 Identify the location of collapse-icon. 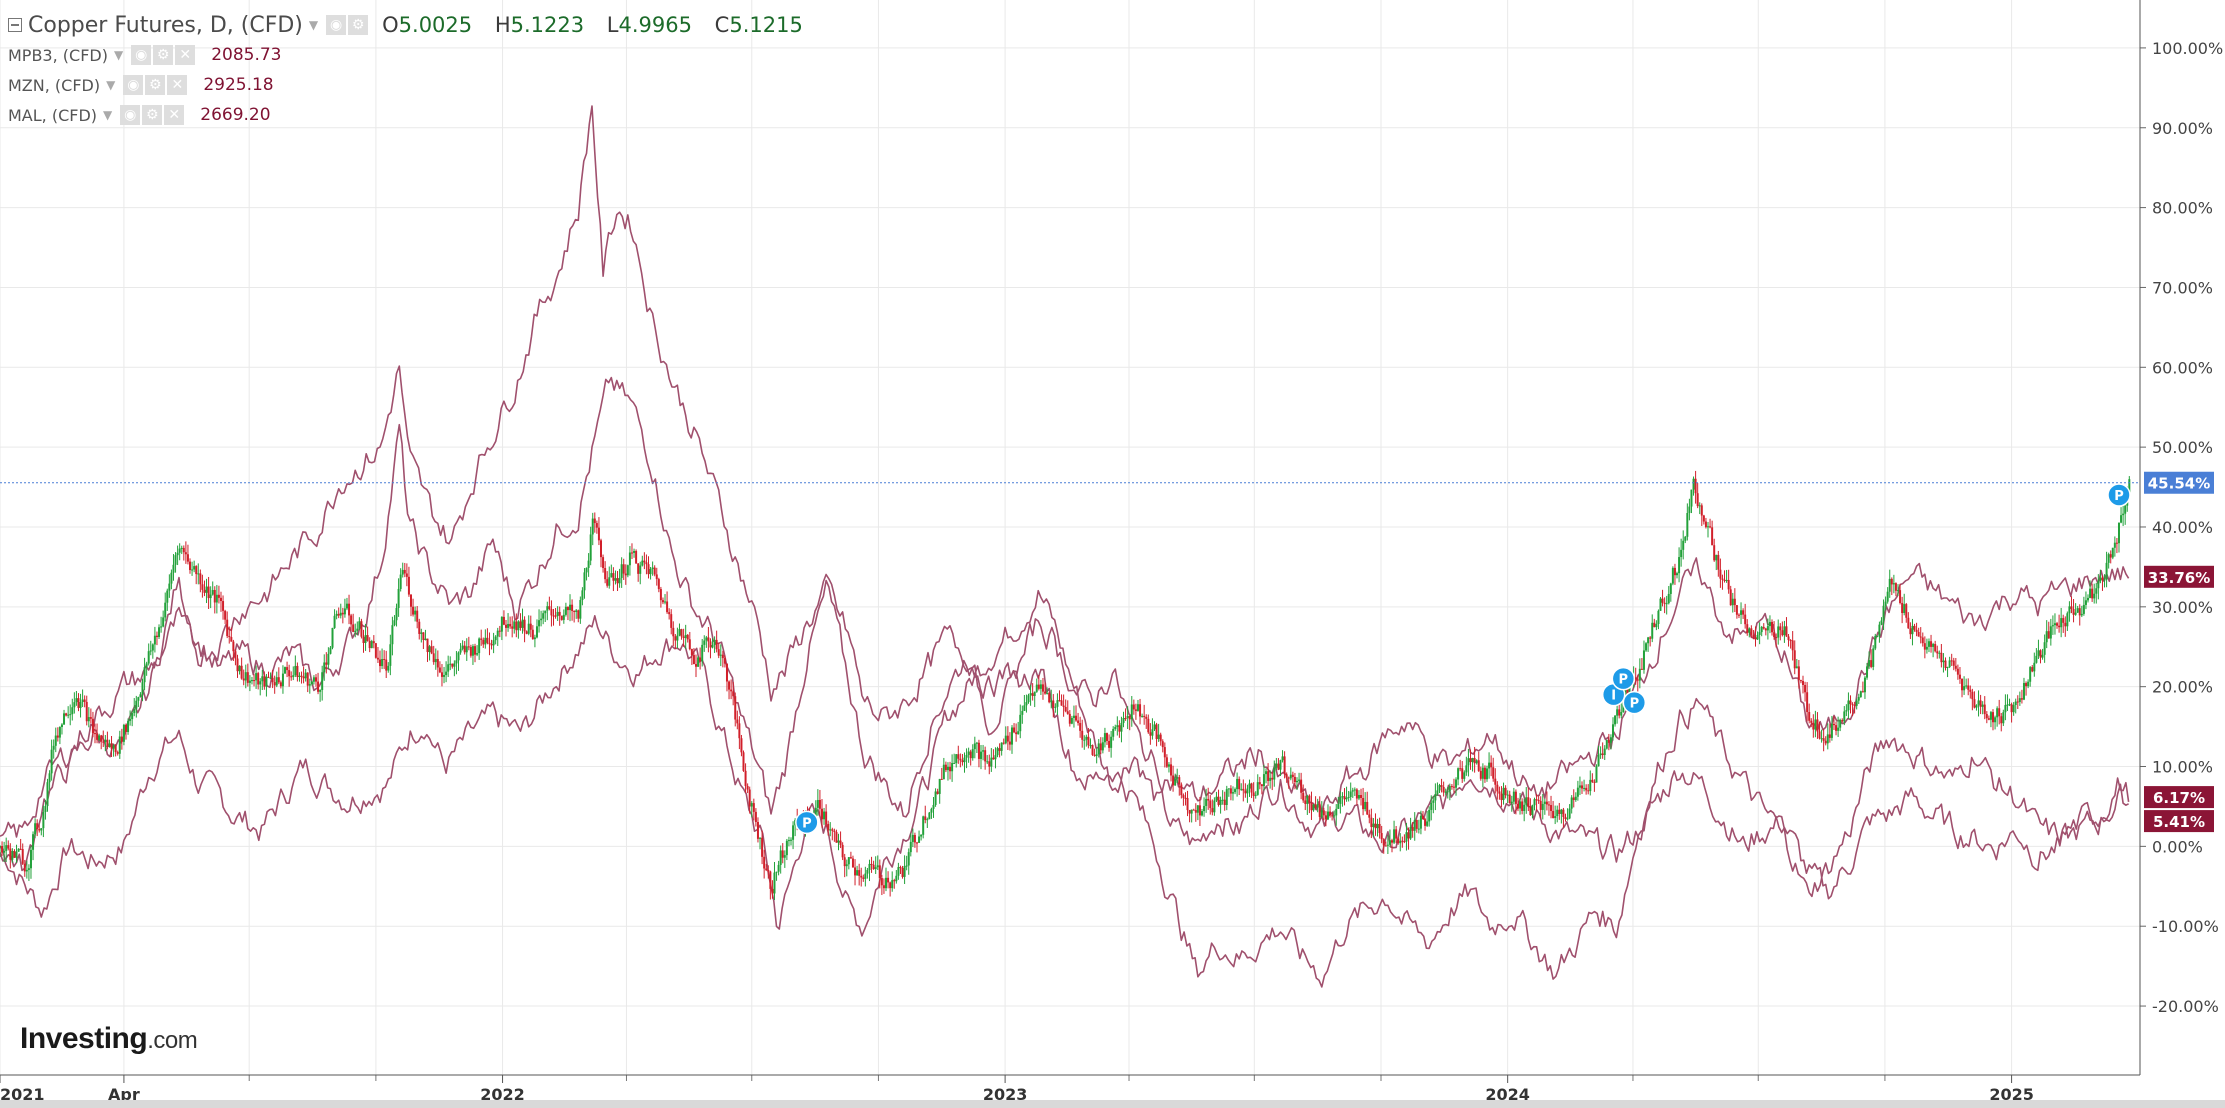
(15, 25).